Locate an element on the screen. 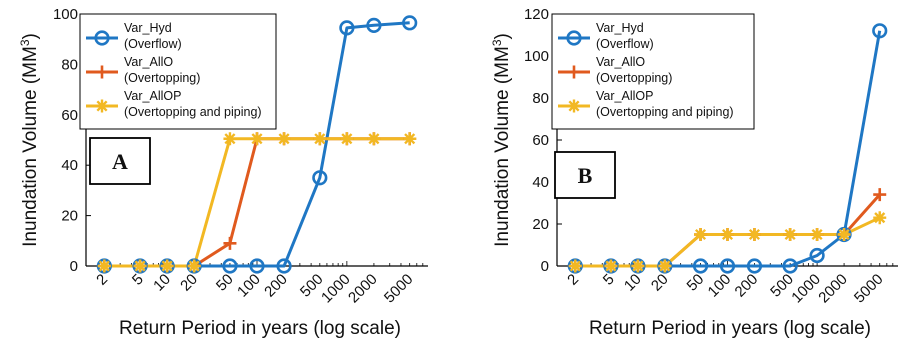 This screenshot has height=352, width=910. y-tick-label: 120 is located at coordinates (536, 14).